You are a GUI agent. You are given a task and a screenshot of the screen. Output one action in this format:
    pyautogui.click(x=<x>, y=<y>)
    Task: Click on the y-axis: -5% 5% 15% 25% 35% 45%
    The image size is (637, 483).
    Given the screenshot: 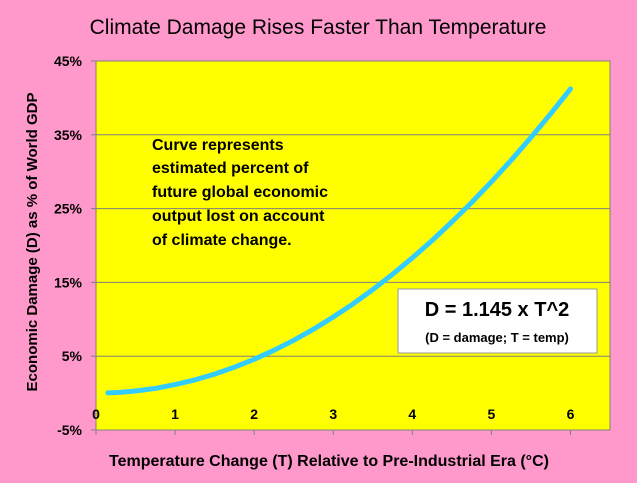 What is the action you would take?
    pyautogui.click(x=75, y=245)
    